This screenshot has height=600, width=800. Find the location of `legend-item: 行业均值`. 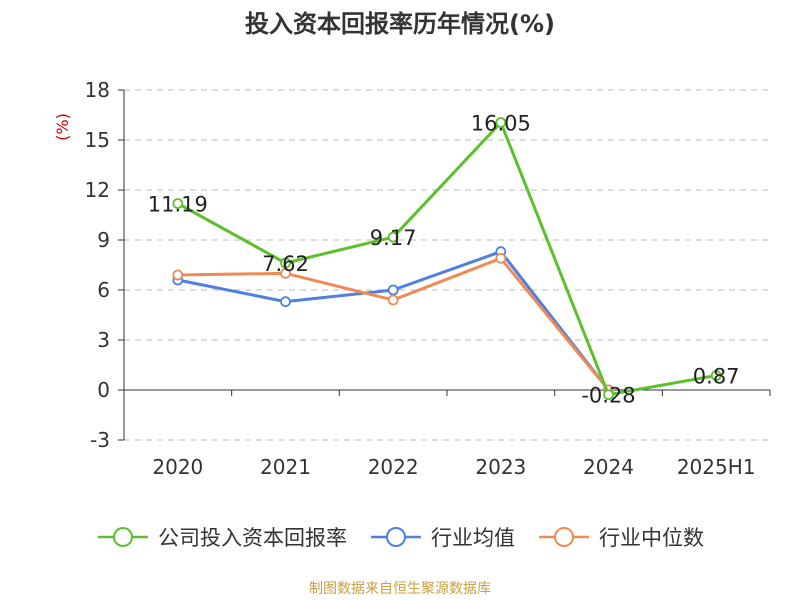

legend-item: 行业均值 is located at coordinates (442, 537).